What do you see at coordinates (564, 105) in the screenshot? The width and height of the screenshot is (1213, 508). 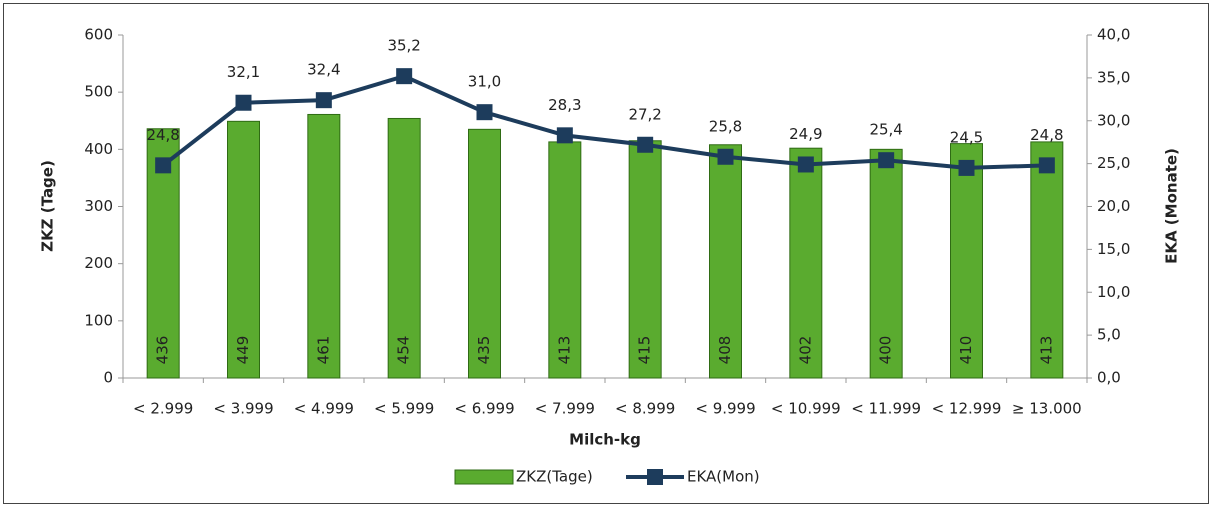 I see `line-value-label: 28,3` at bounding box center [564, 105].